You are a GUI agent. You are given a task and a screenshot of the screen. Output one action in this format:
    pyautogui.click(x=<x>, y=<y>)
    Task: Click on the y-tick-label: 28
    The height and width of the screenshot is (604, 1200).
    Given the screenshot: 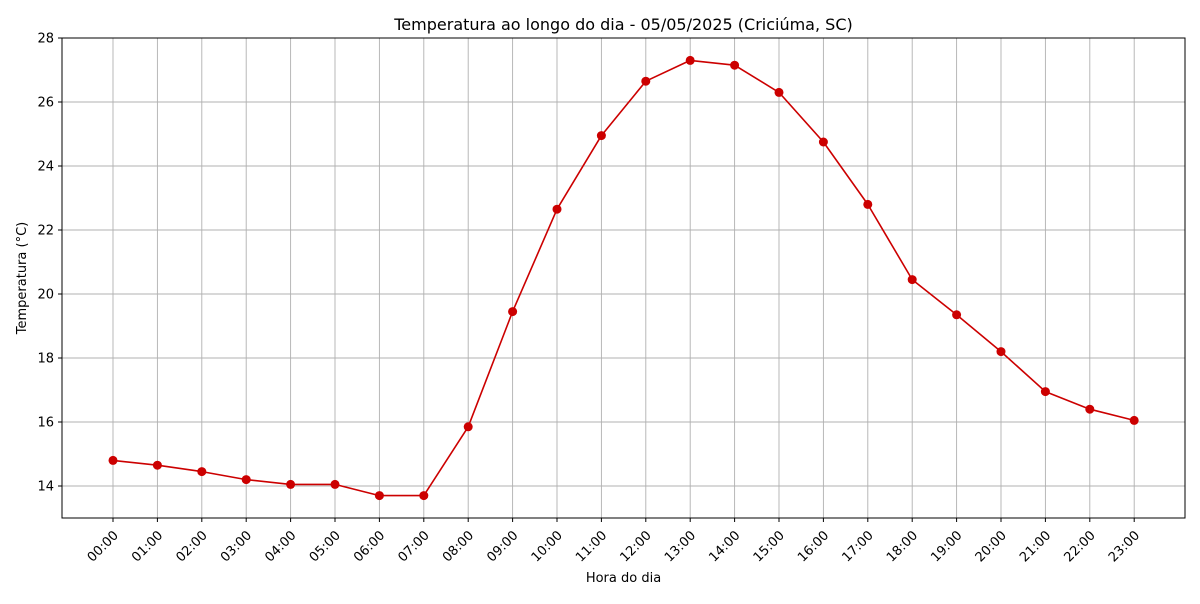 What is the action you would take?
    pyautogui.click(x=45, y=39)
    